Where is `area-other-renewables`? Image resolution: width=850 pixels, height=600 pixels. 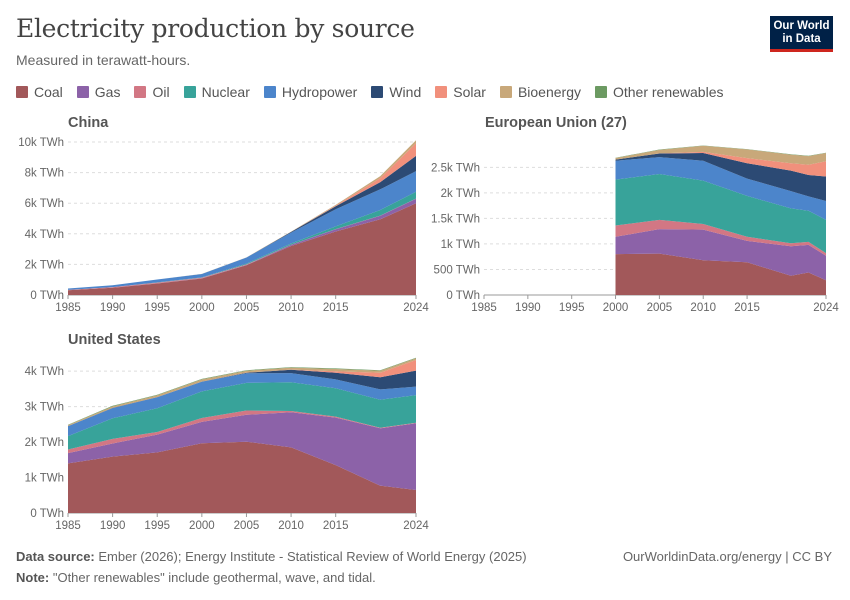 area-other-renewables is located at coordinates (242, 391).